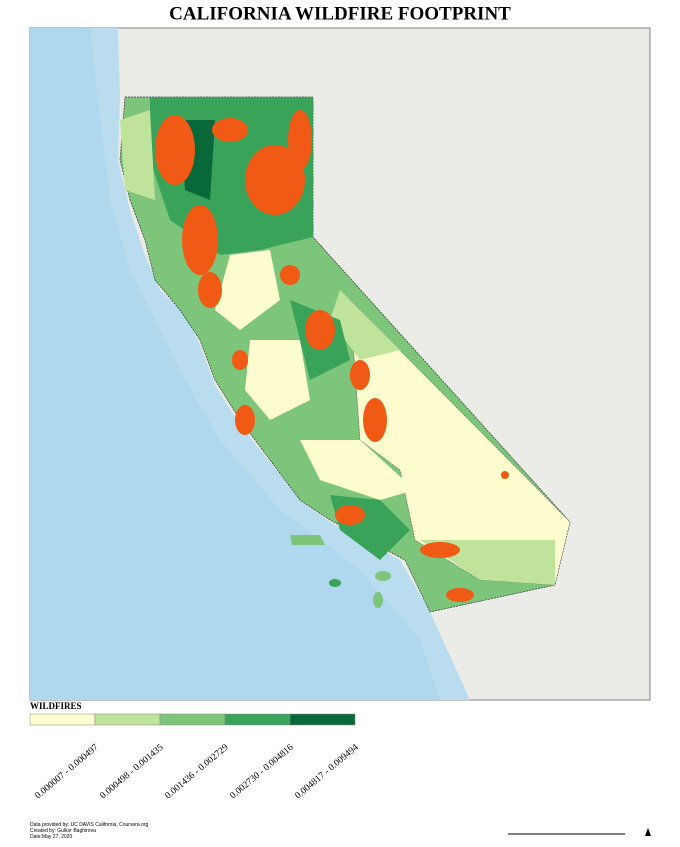 The width and height of the screenshot is (680, 847). Describe the element at coordinates (56, 706) in the screenshot. I see `legend-title: WILDFIRES` at that location.